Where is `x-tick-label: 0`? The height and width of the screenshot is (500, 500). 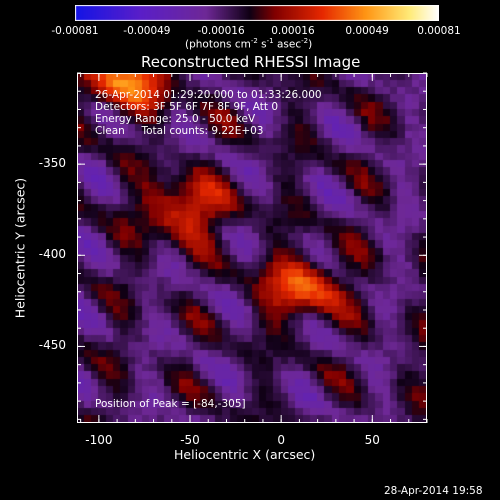
x-tick-label: 0 is located at coordinates (281, 440).